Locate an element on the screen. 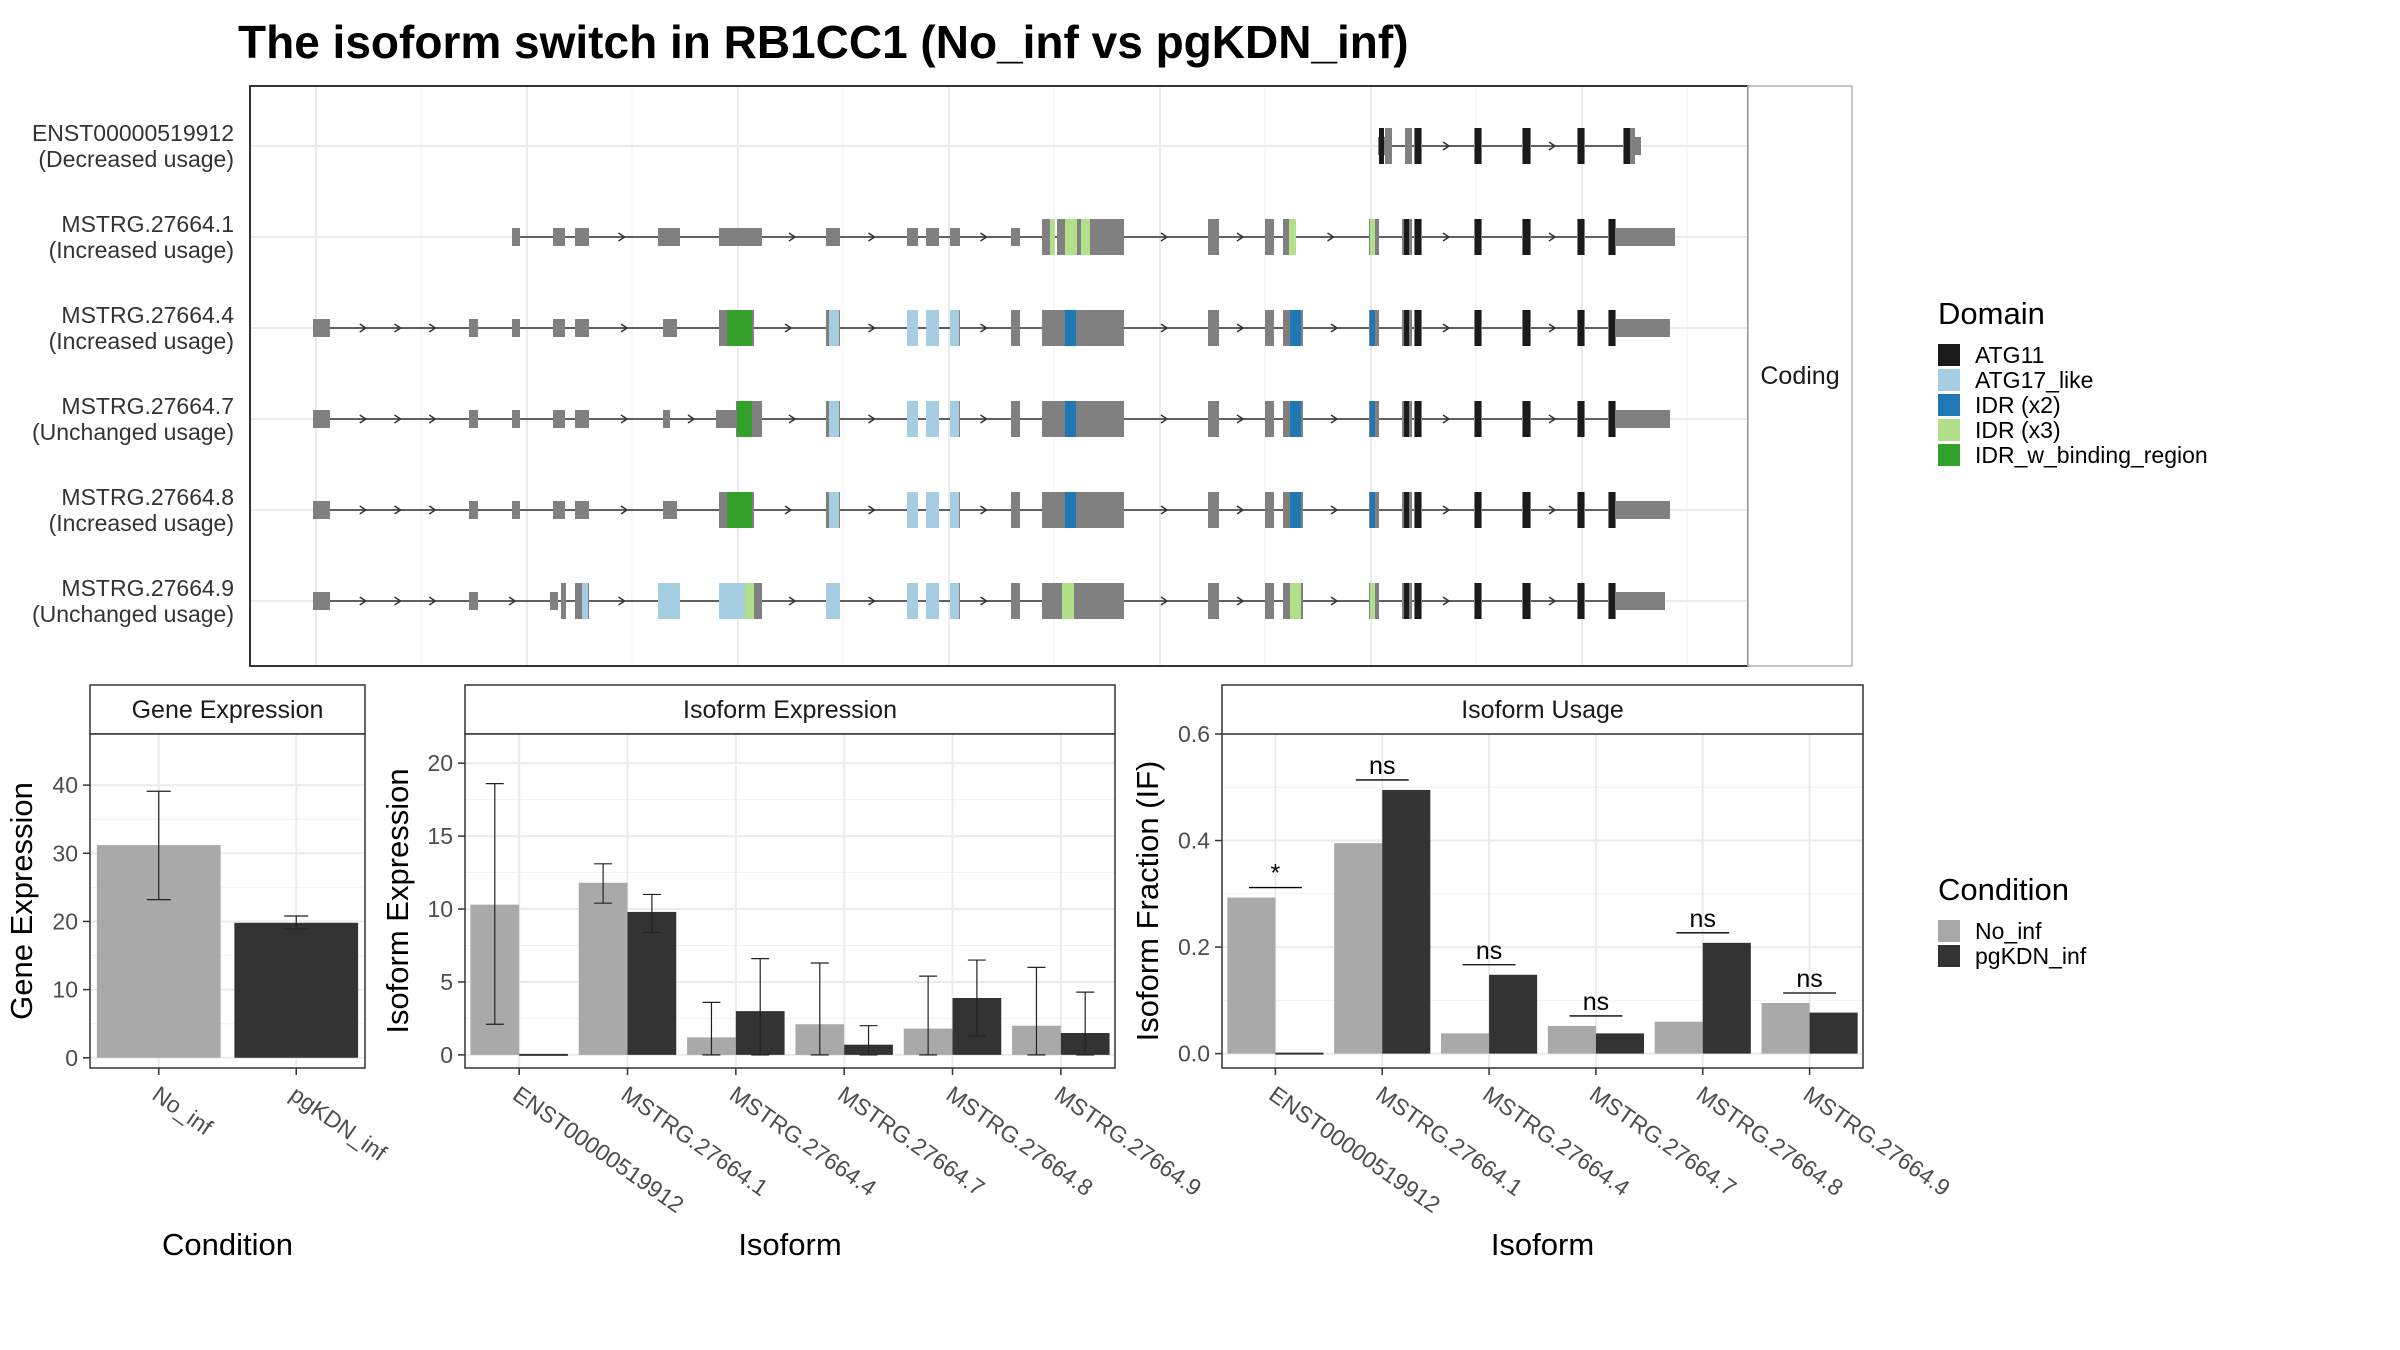  y-tick-label: 10 is located at coordinates (65, 990).